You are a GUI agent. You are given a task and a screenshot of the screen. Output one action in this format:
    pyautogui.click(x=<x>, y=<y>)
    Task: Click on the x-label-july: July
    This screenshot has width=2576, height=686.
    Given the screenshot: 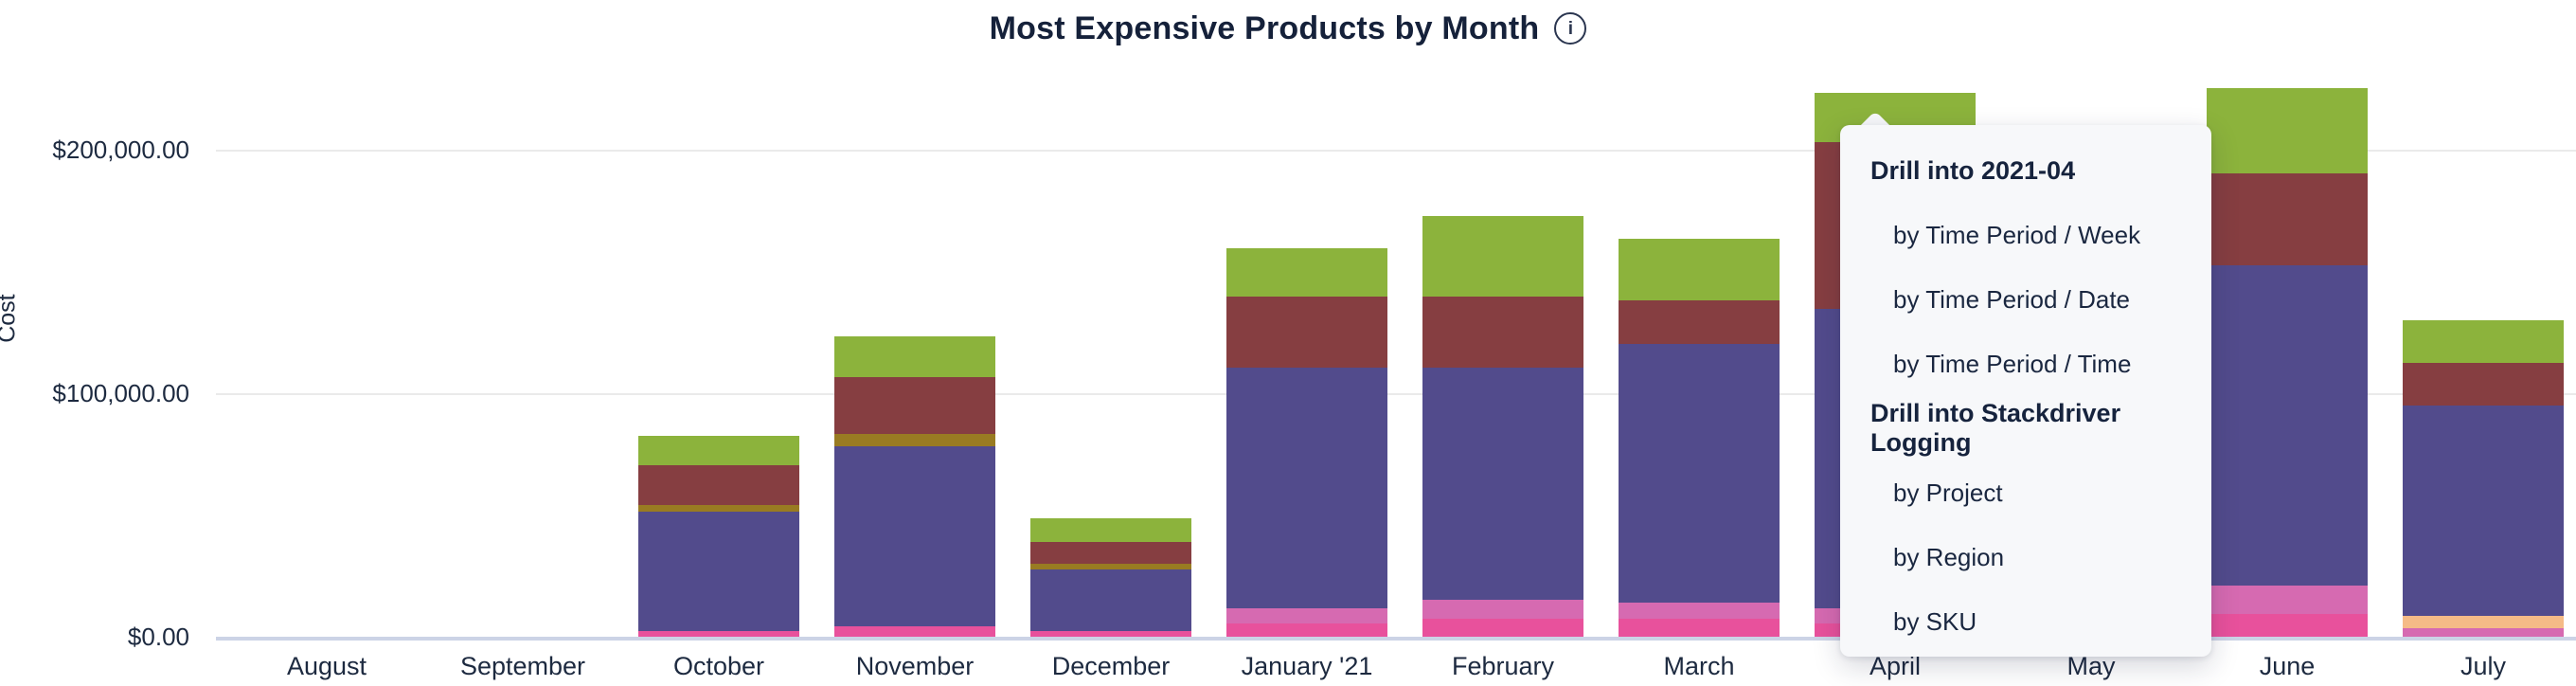 What is the action you would take?
    pyautogui.click(x=2483, y=666)
    